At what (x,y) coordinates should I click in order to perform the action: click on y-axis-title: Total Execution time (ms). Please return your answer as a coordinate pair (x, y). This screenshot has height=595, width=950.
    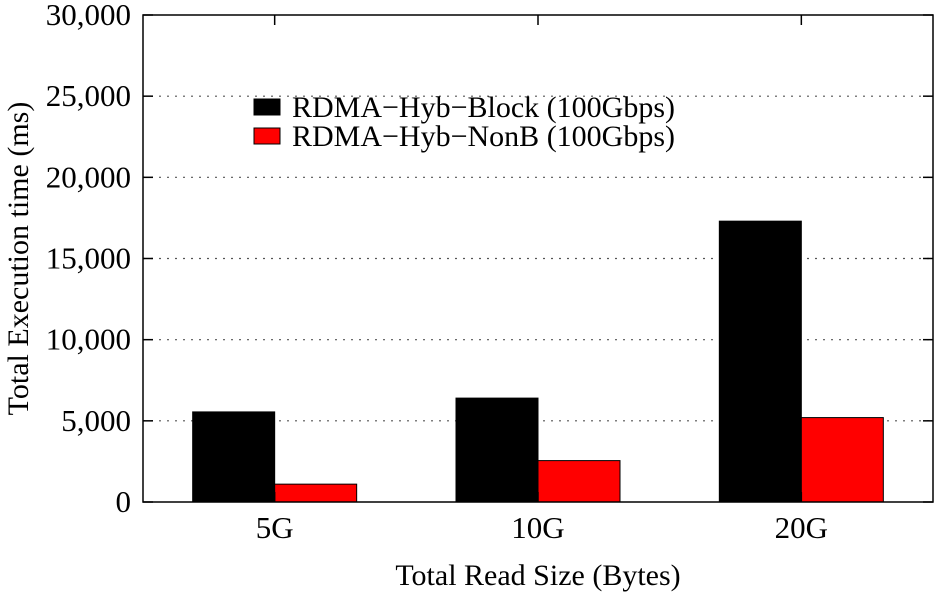
    Looking at the image, I should click on (18, 259).